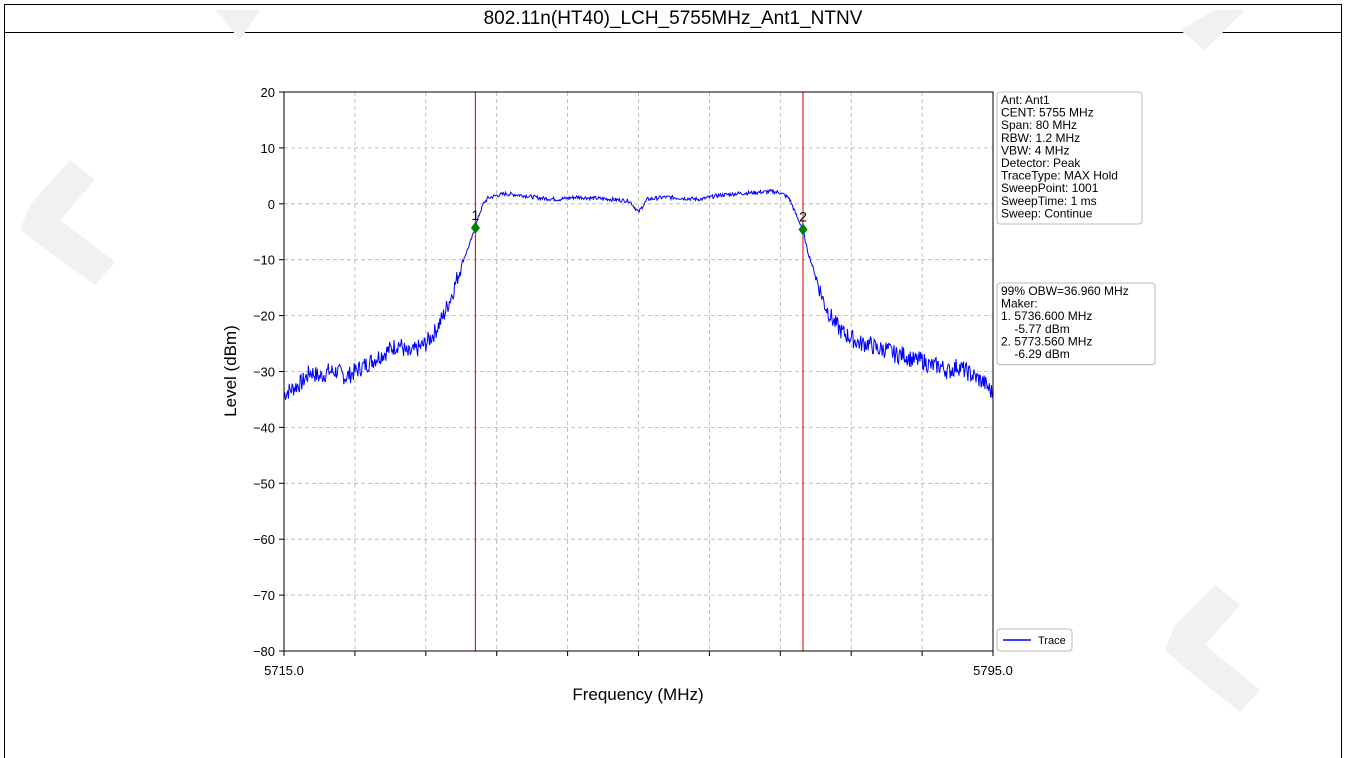 This screenshot has height=758, width=1346. Describe the element at coordinates (993, 670) in the screenshot. I see `x-tick-label: 5795.0` at that location.